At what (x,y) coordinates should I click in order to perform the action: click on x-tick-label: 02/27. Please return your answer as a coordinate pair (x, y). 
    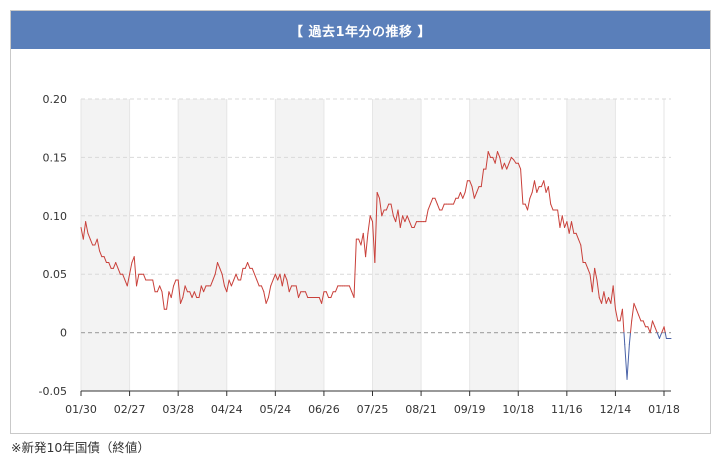
    Looking at the image, I should click on (130, 409).